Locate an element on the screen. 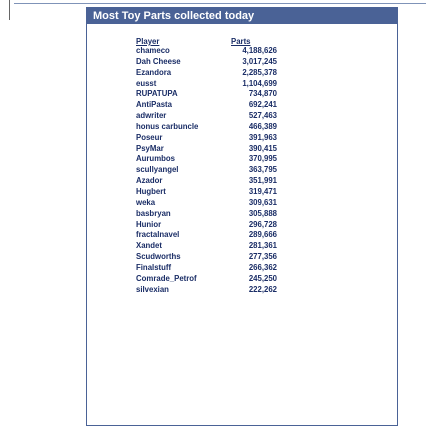 Image resolution: width=426 pixels, height=438 pixels. player-name: honus carbuncle is located at coordinates (167, 126).